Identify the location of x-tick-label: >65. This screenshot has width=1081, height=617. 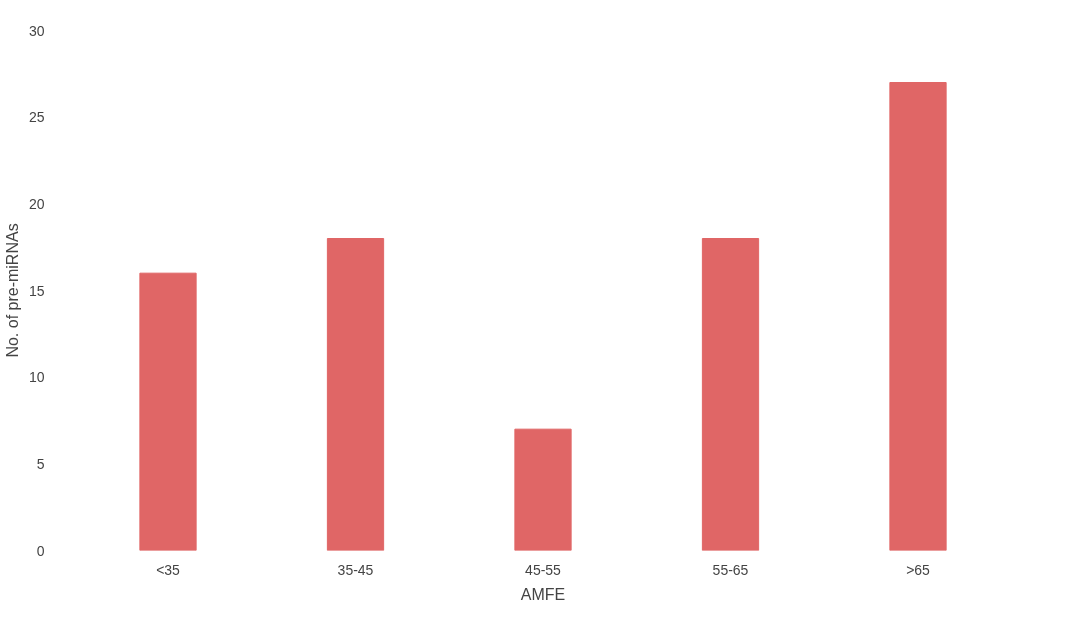
(918, 569).